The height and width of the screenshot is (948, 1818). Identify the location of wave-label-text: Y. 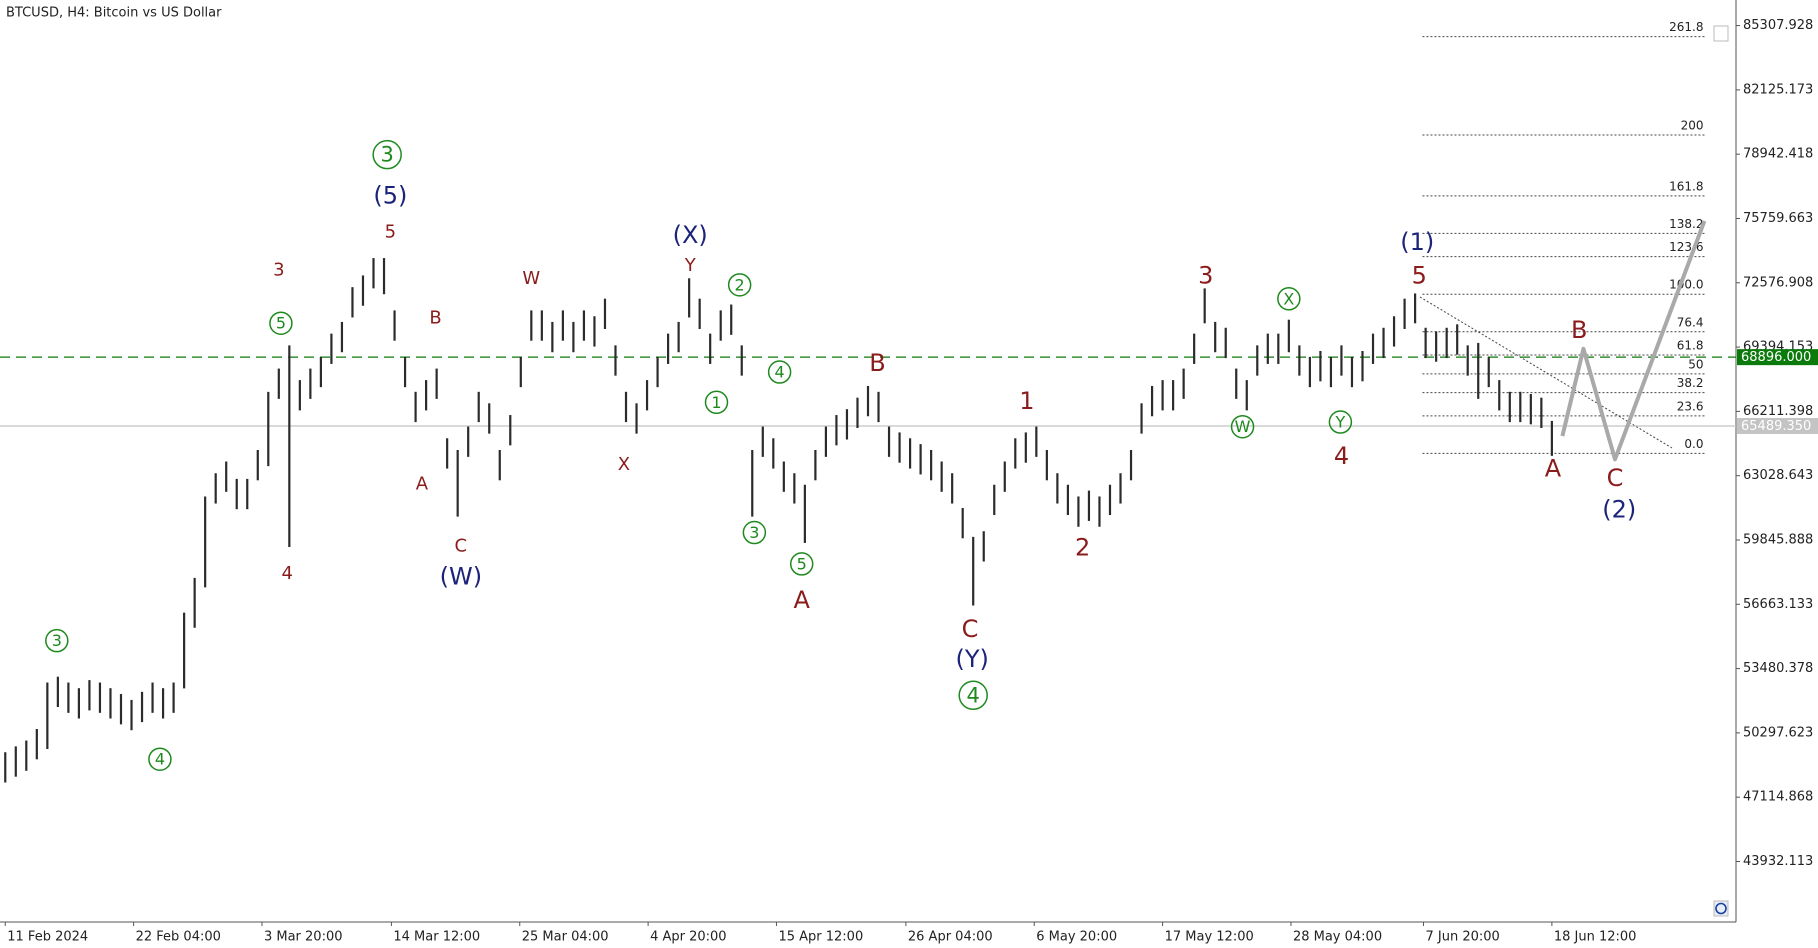
(690, 265).